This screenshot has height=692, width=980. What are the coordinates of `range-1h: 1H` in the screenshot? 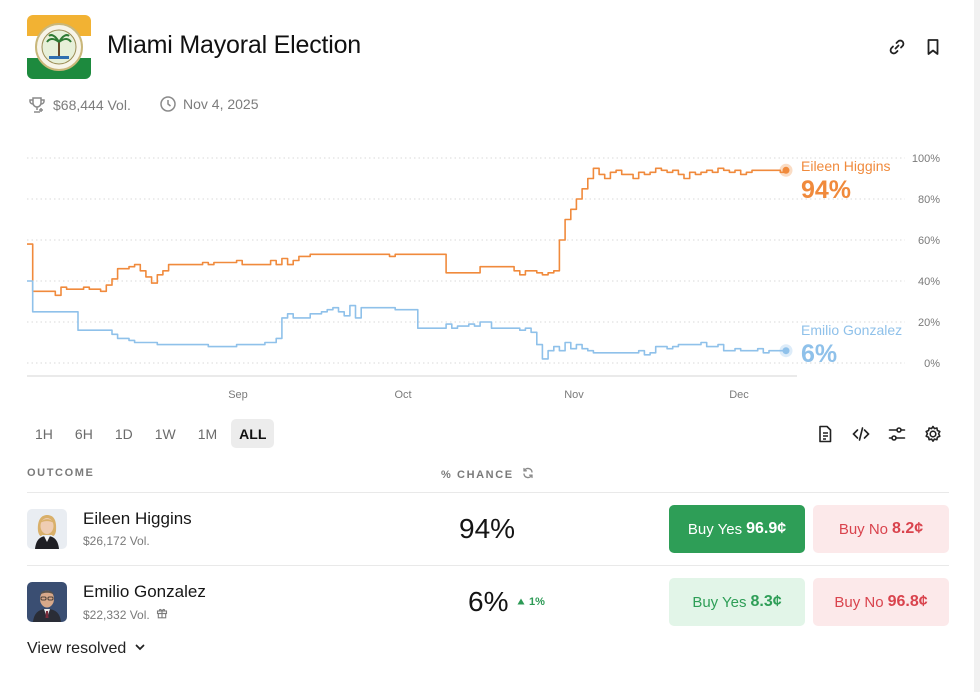 It's located at (44, 433).